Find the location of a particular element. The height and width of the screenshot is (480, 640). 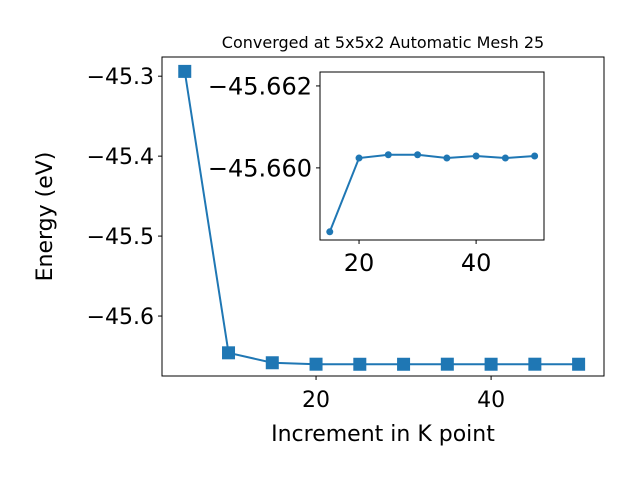

y-tick-label: −45.660 is located at coordinates (260, 169).